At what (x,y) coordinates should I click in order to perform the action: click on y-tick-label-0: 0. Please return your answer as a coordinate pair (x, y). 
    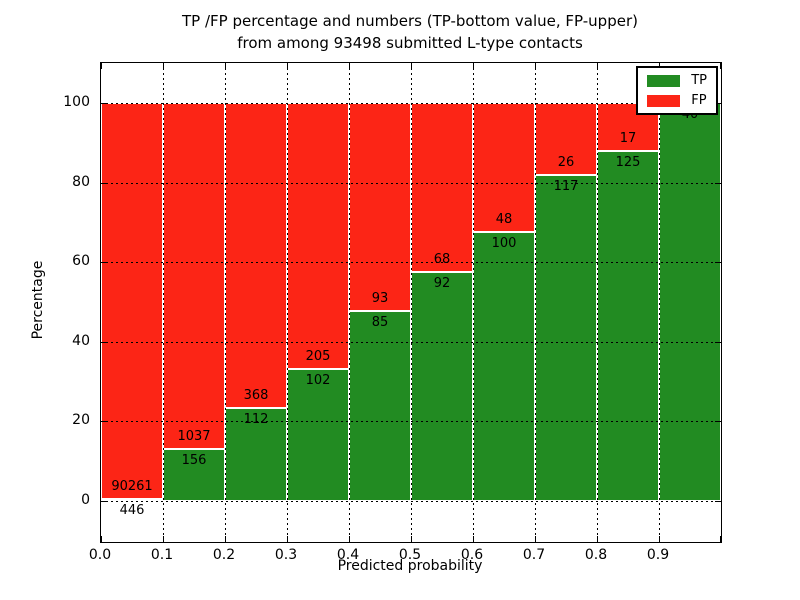
    Looking at the image, I should click on (85, 500).